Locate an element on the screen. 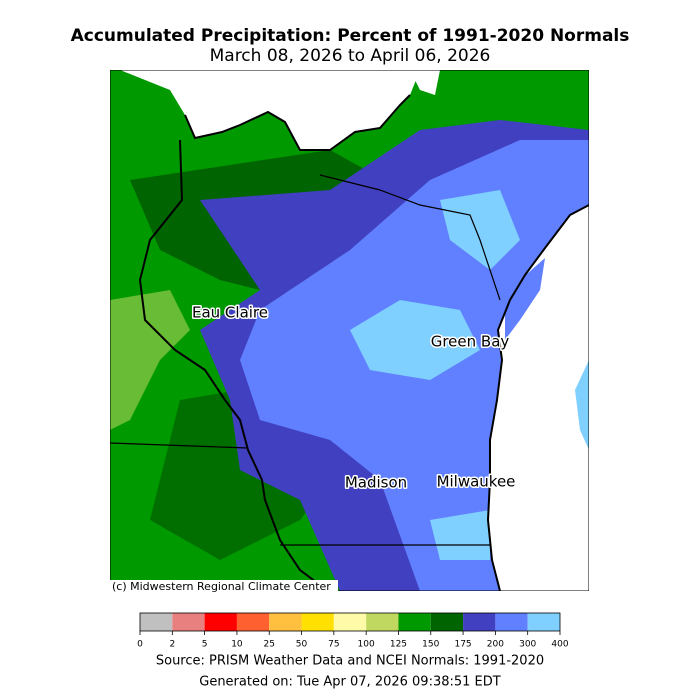 This screenshot has height=700, width=700. city-labels: Eau Claire Green Bay Madison Milwaukee is located at coordinates (353, 397).